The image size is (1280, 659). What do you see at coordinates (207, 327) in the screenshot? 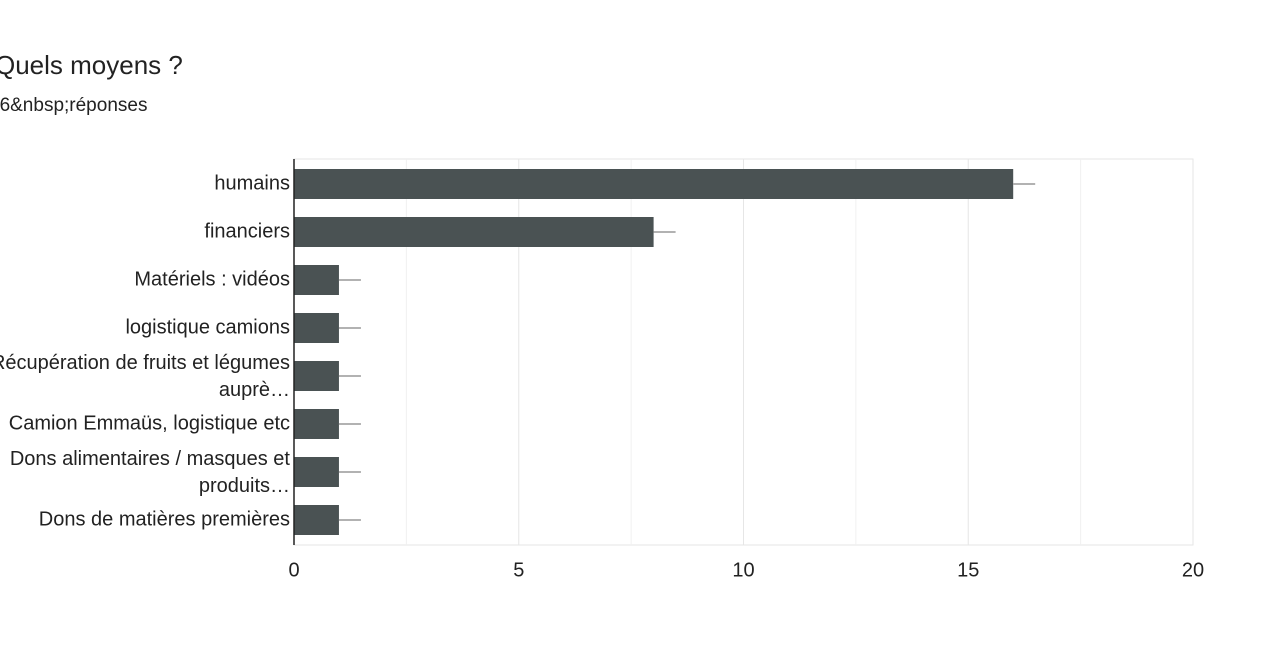
I see `y-tick-label: logistique camions` at bounding box center [207, 327].